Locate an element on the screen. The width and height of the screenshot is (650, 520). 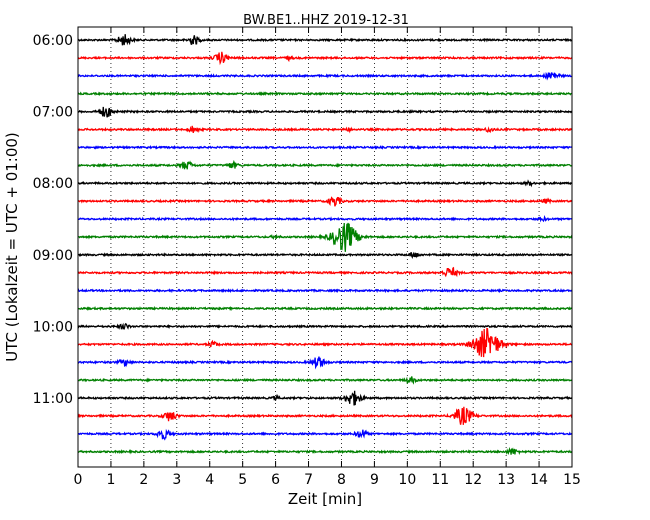
x-tick-label: 14 is located at coordinates (539, 480).